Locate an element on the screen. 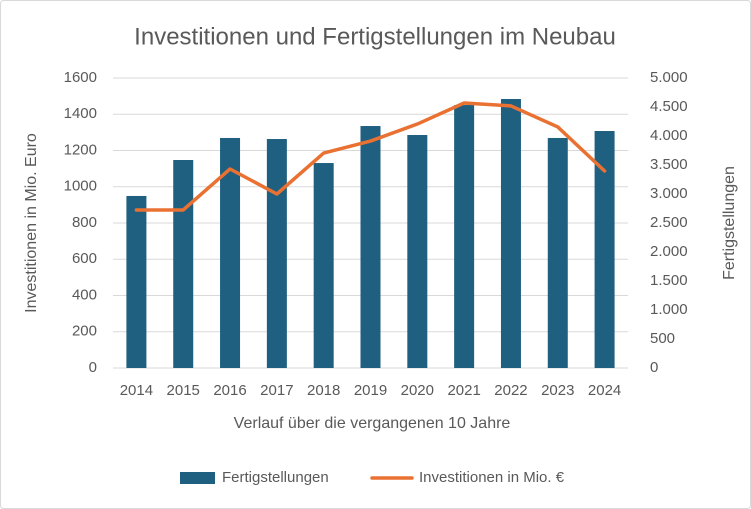 This screenshot has height=509, width=751. x-axis-title: Verlauf über die vergangenen 10 Jahre is located at coordinates (372, 423).